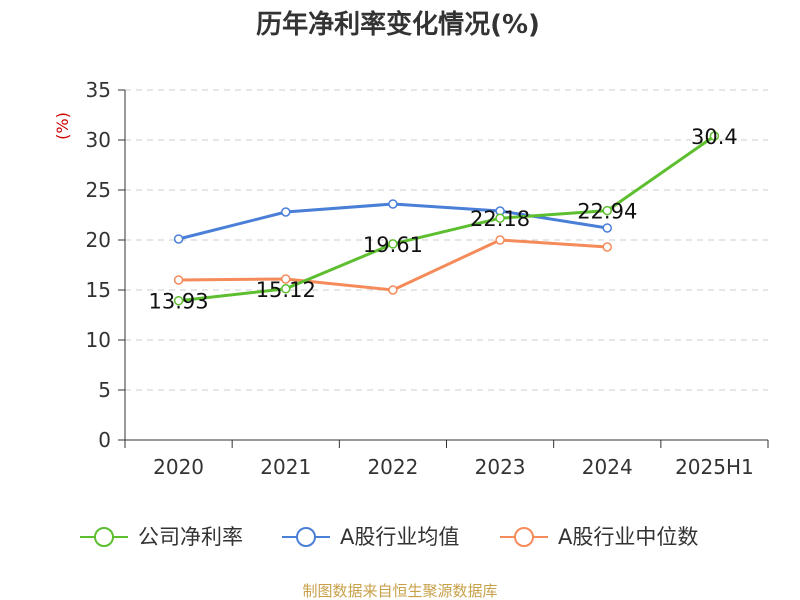  Describe the element at coordinates (399, 591) in the screenshot. I see `source-note: 制图数据来自恒生聚源数据库` at that location.